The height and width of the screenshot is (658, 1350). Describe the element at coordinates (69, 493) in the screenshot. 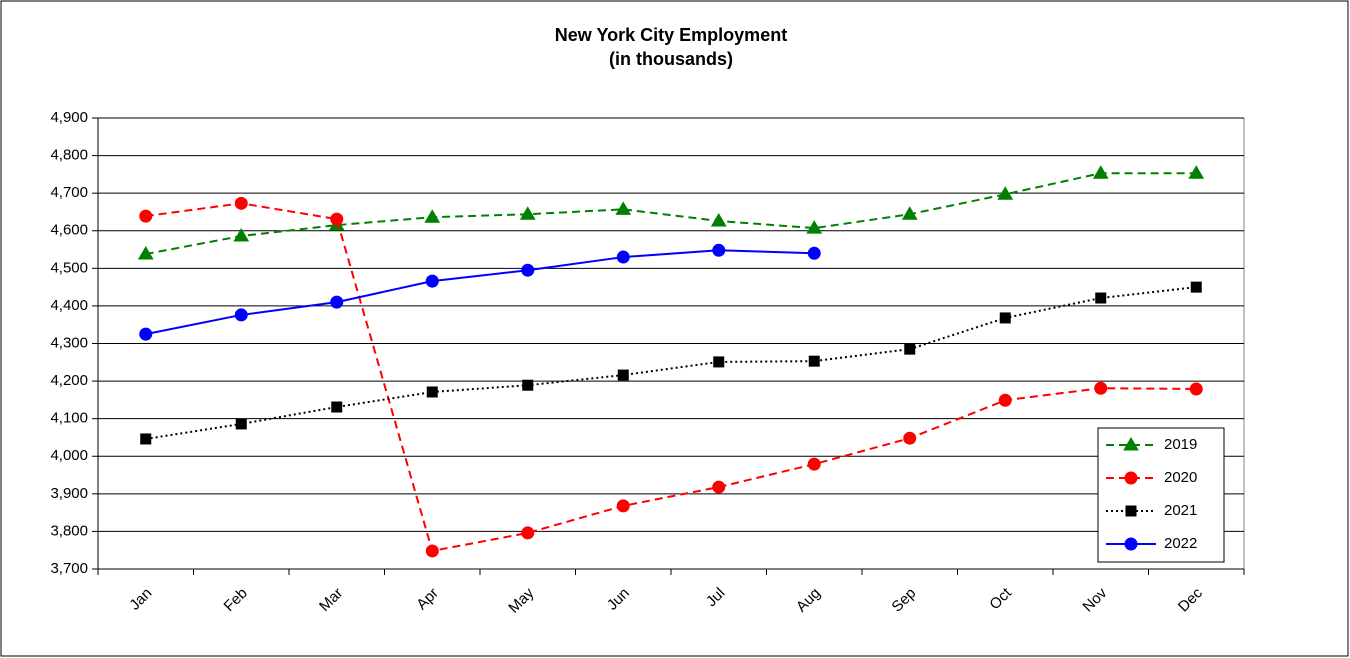

I see `y-tick-label: 3,900` at that location.